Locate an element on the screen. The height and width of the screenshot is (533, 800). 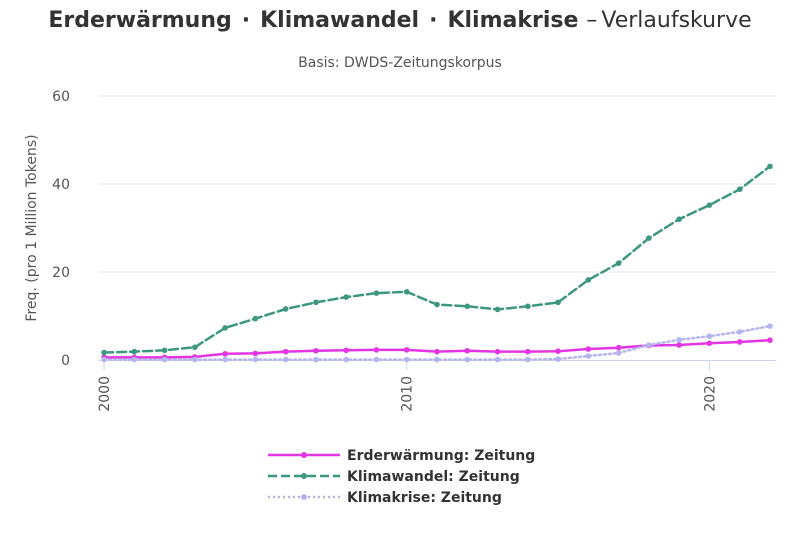
legend-label: Erderwärmung: Zeitung is located at coordinates (441, 456).